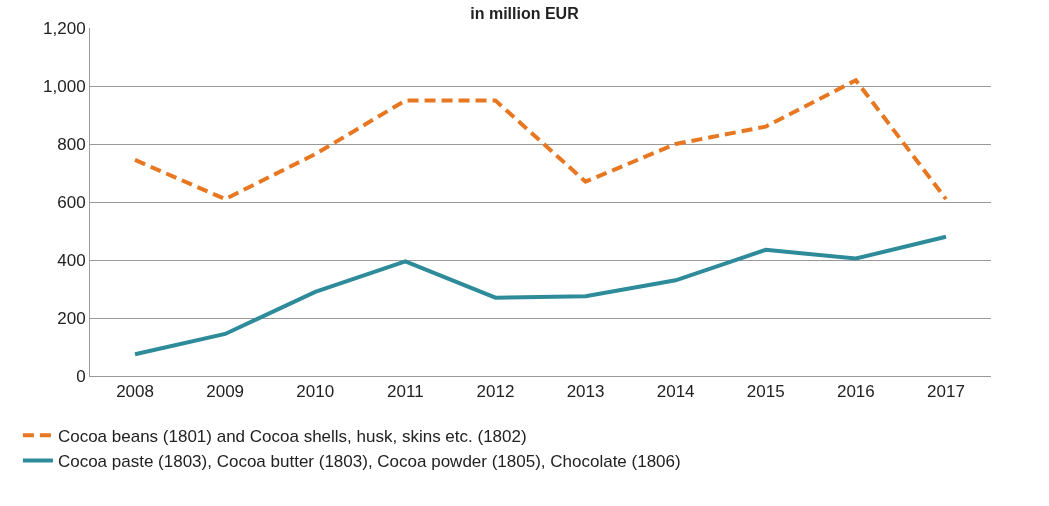  I want to click on y-tick-label: 600, so click(71, 202).